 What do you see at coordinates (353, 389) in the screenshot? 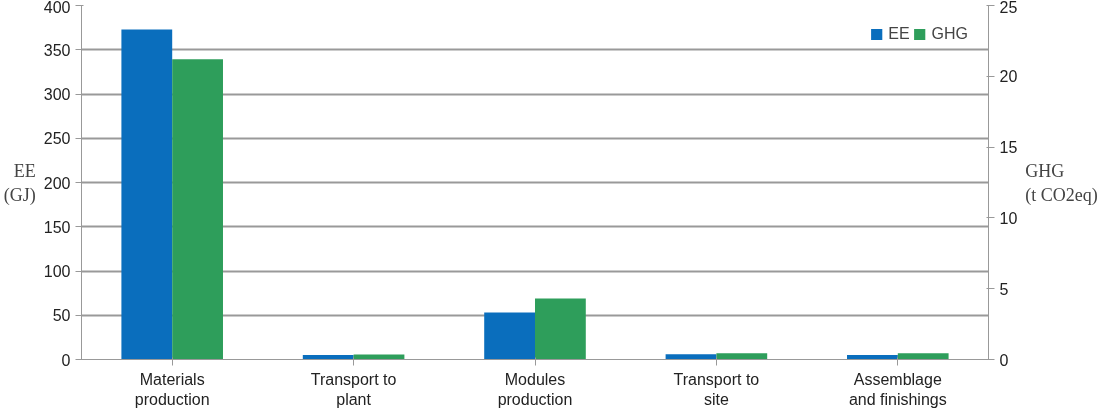
I see `x-tick-label: Transport to plant` at bounding box center [353, 389].